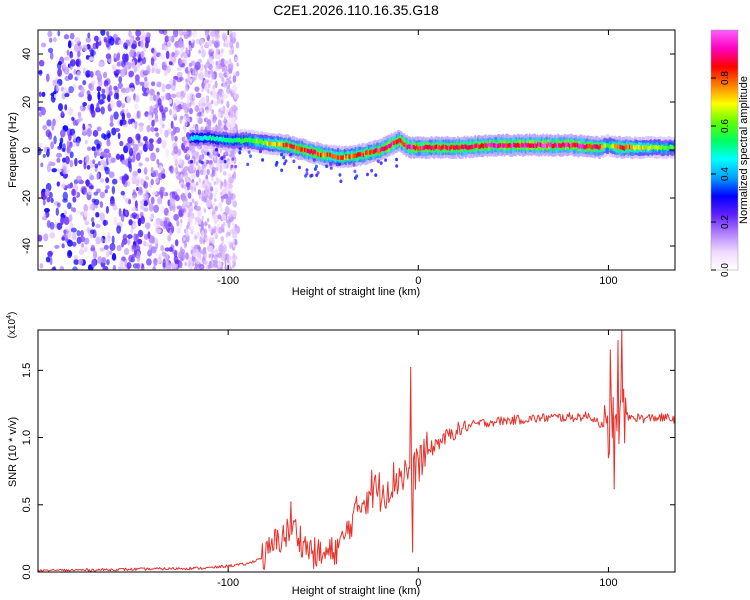 This screenshot has width=750, height=600. What do you see at coordinates (27, 54) in the screenshot?
I see `spectrogram-y-tick-label: 40` at bounding box center [27, 54].